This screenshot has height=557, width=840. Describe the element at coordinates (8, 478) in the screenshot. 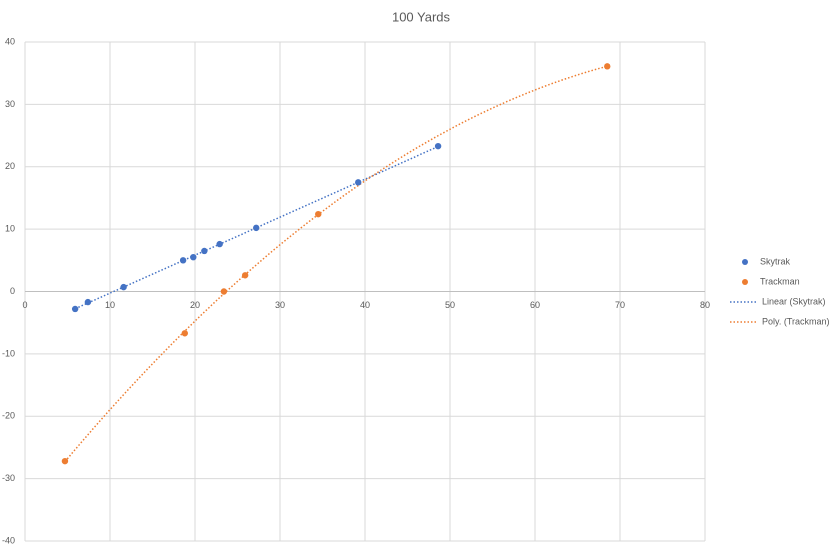

I see `y-tick-label: -30` at that location.